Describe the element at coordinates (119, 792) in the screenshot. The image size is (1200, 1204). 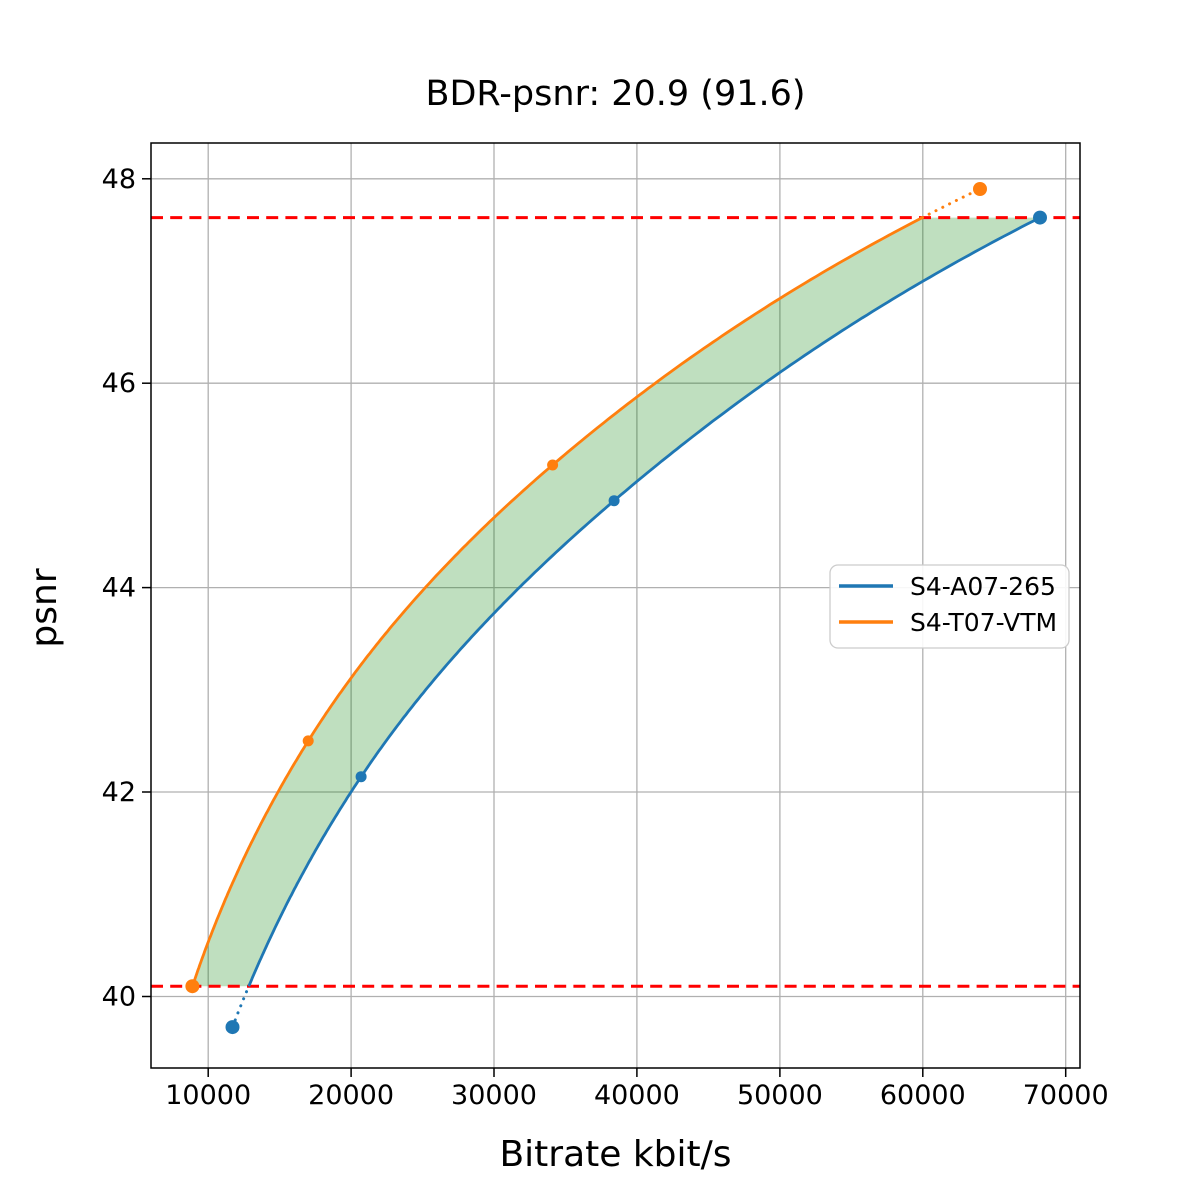
I see `y-tick-label: 42` at that location.